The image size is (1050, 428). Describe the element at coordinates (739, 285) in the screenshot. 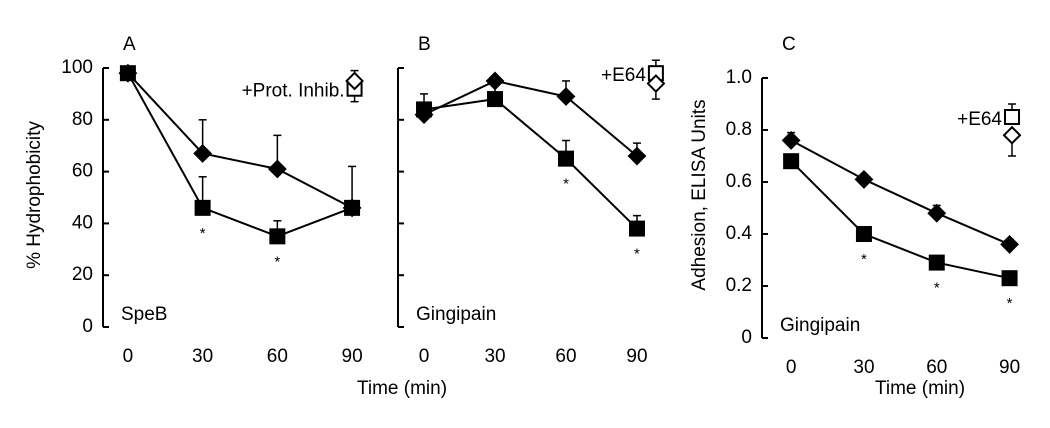

I see `y-tick-label: 0.2` at that location.